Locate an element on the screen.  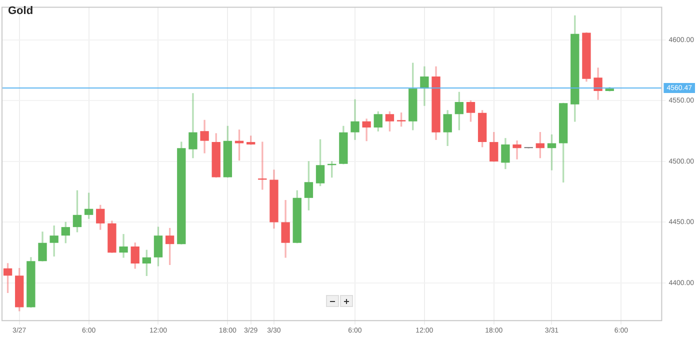
chart-title: Gold is located at coordinates (21, 11).